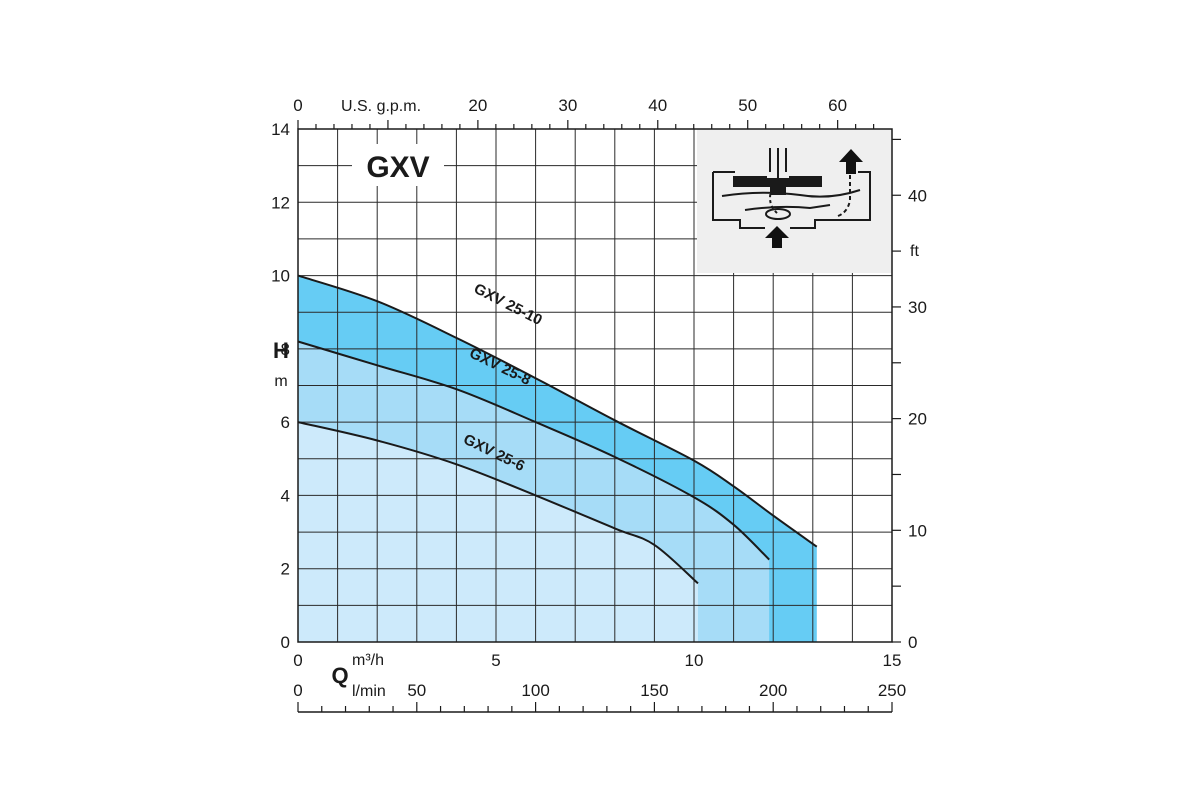 This screenshot has width=1200, height=800. Describe the element at coordinates (297, 660) in the screenshot. I see `x-tick-label: 0` at that location.